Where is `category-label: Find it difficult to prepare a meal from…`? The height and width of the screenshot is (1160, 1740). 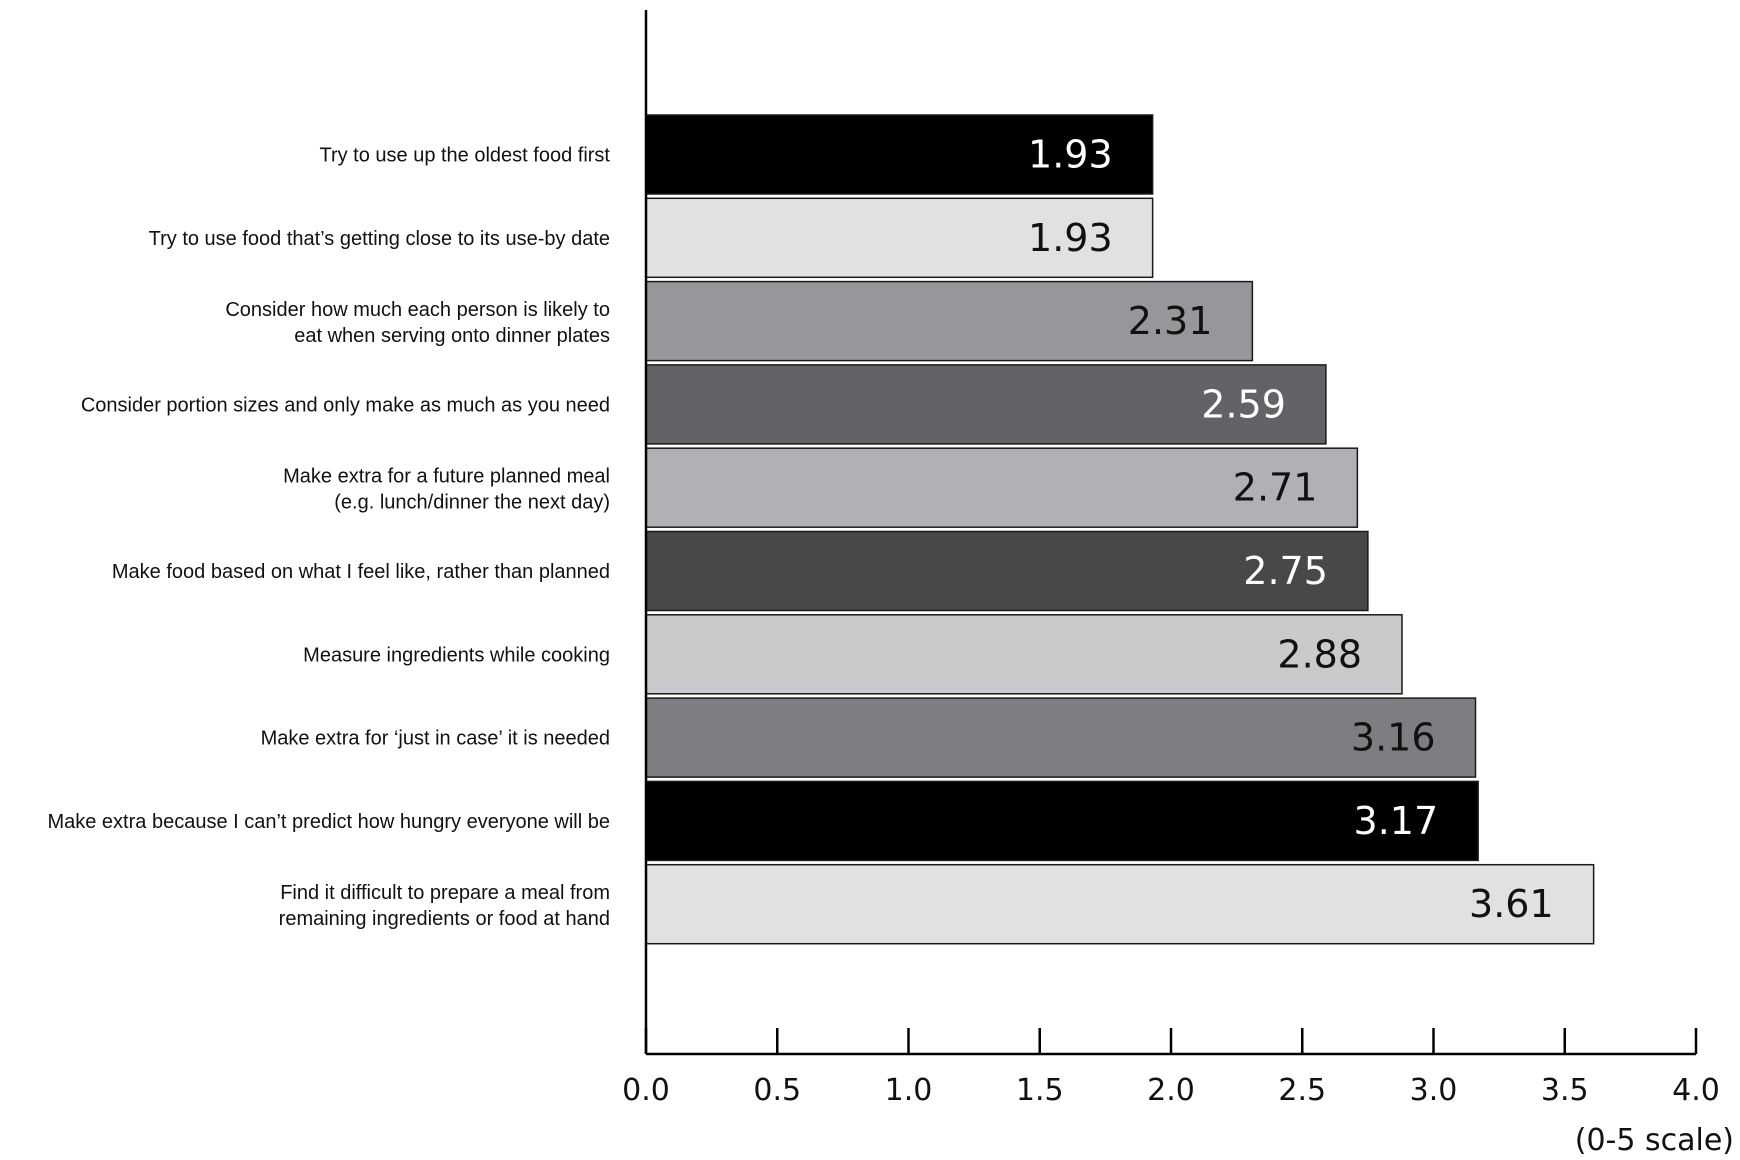 category-label: Find it difficult to prepare a meal from… is located at coordinates (444, 906).